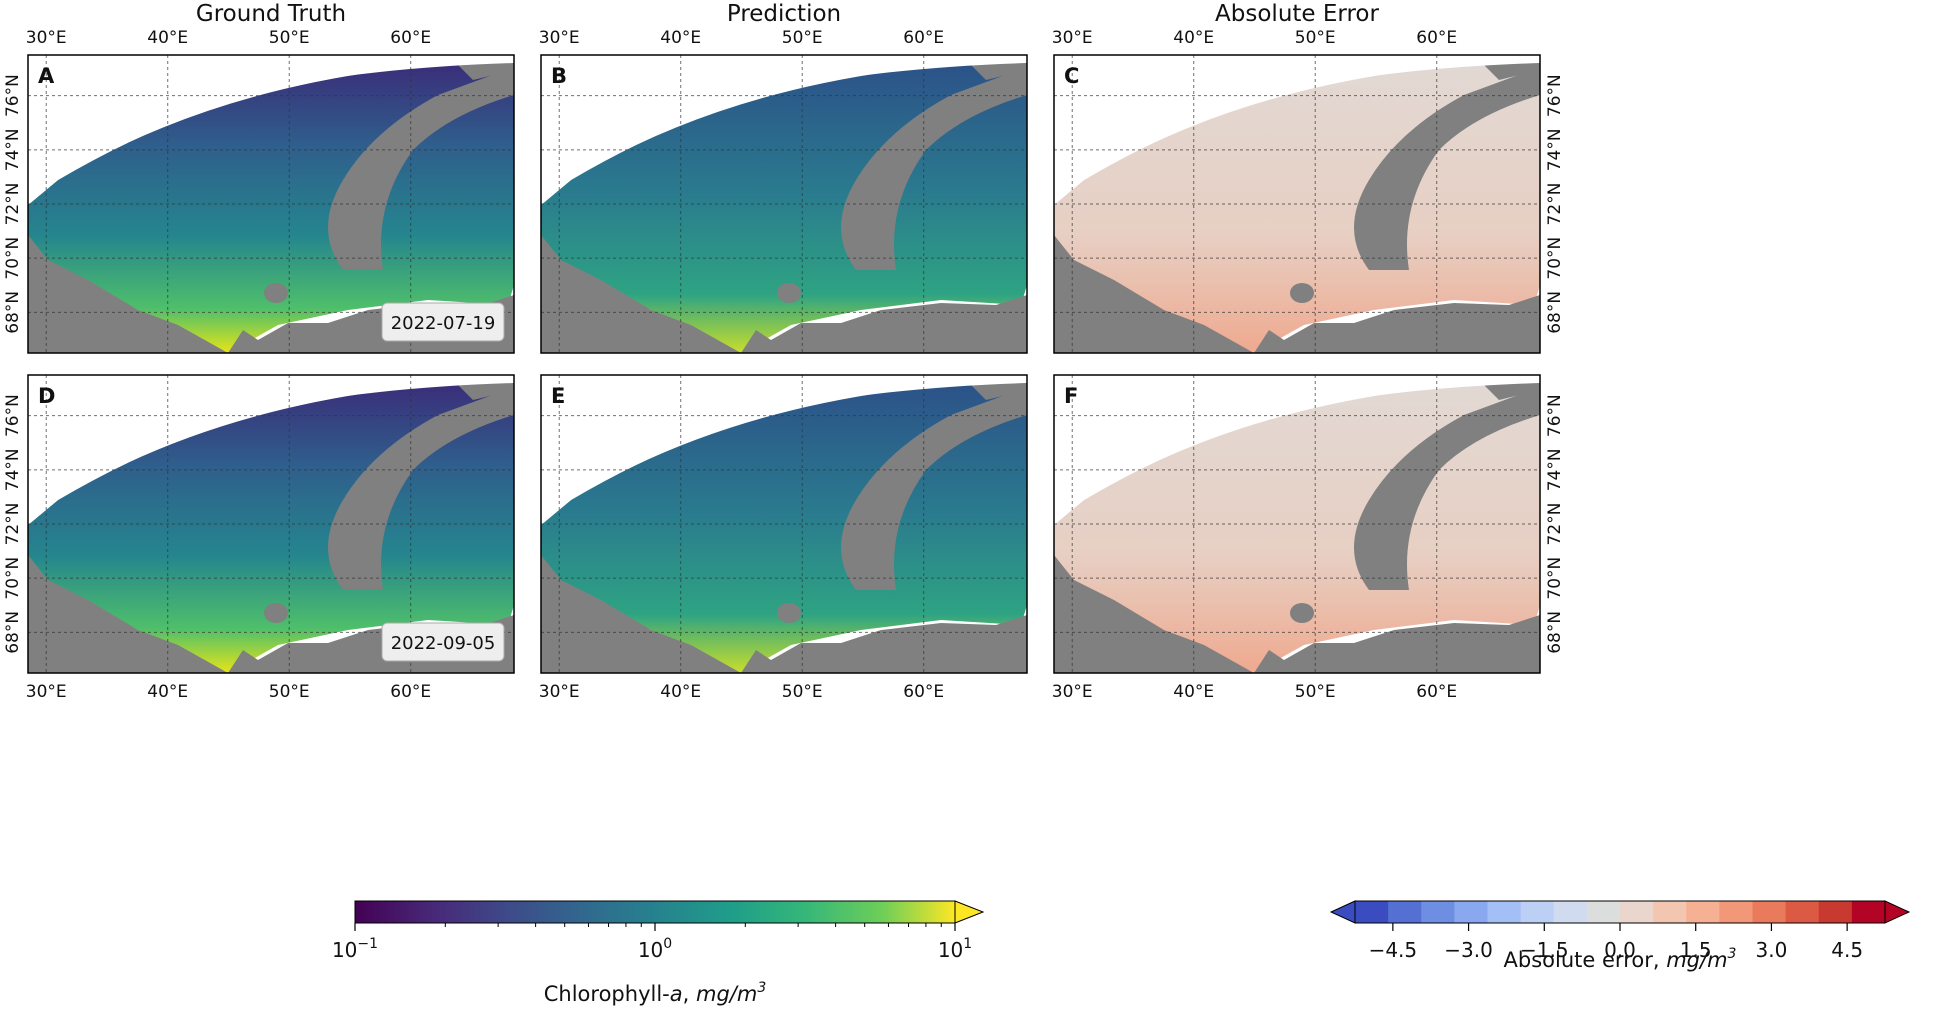 The height and width of the screenshot is (1014, 1949). What do you see at coordinates (1544, 950) in the screenshot?
I see `colorbar-err-tick-label: −1.5` at bounding box center [1544, 950].